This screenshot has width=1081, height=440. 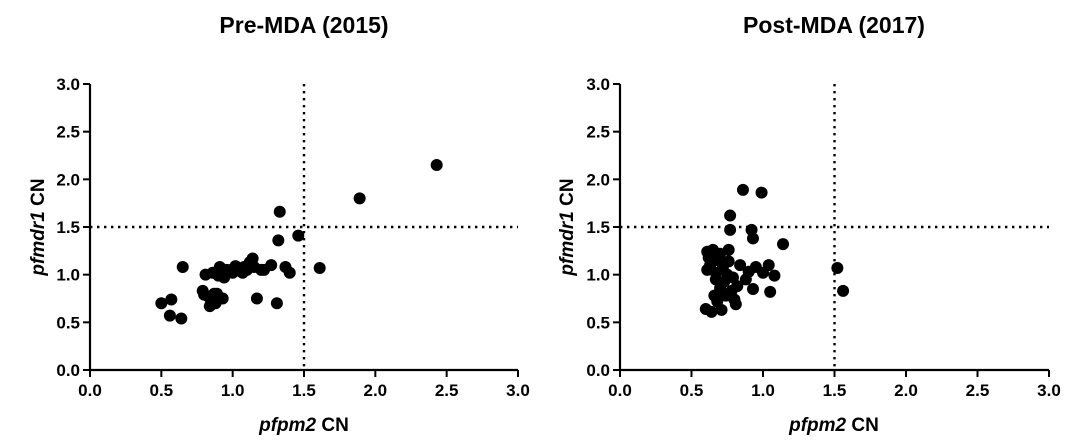 What do you see at coordinates (834, 25) in the screenshot?
I see `chart-title: Post-MDA (2017)` at bounding box center [834, 25].